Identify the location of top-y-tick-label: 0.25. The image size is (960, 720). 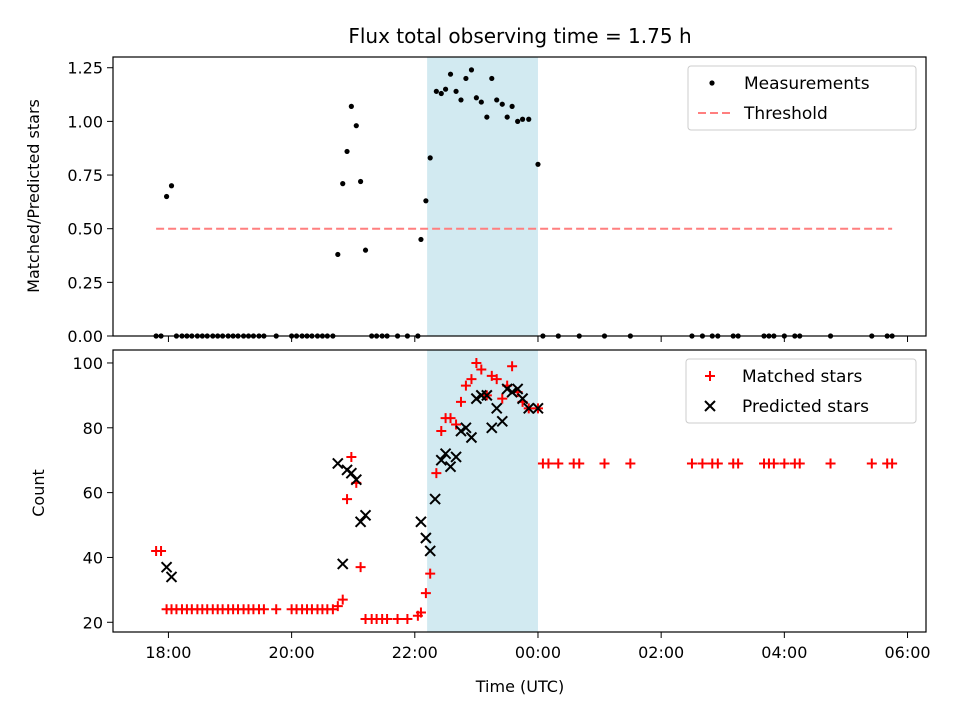
(85, 282).